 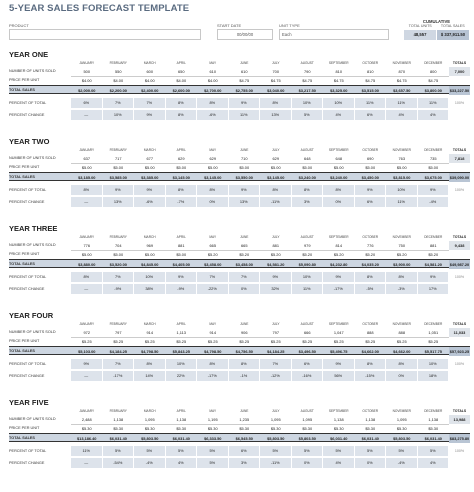 What do you see at coordinates (244, 159) in the screenshot?
I see `units-sold-cell: 710` at bounding box center [244, 159].